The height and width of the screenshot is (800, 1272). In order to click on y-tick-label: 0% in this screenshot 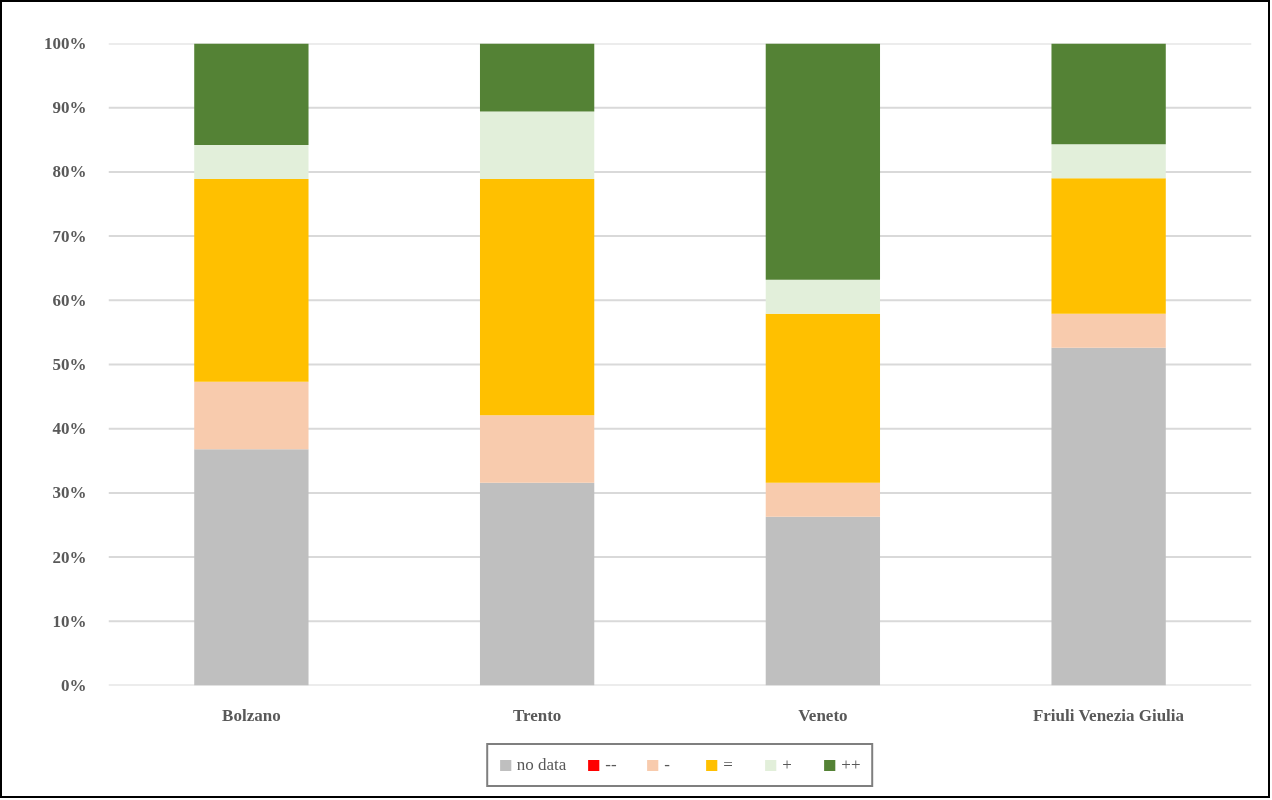, I will do `click(74, 685)`.